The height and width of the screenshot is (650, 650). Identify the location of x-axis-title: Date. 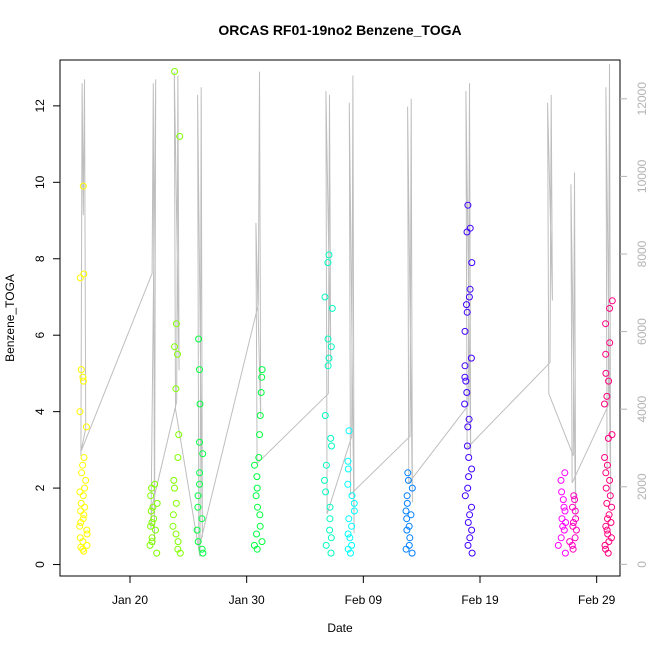
(340, 628).